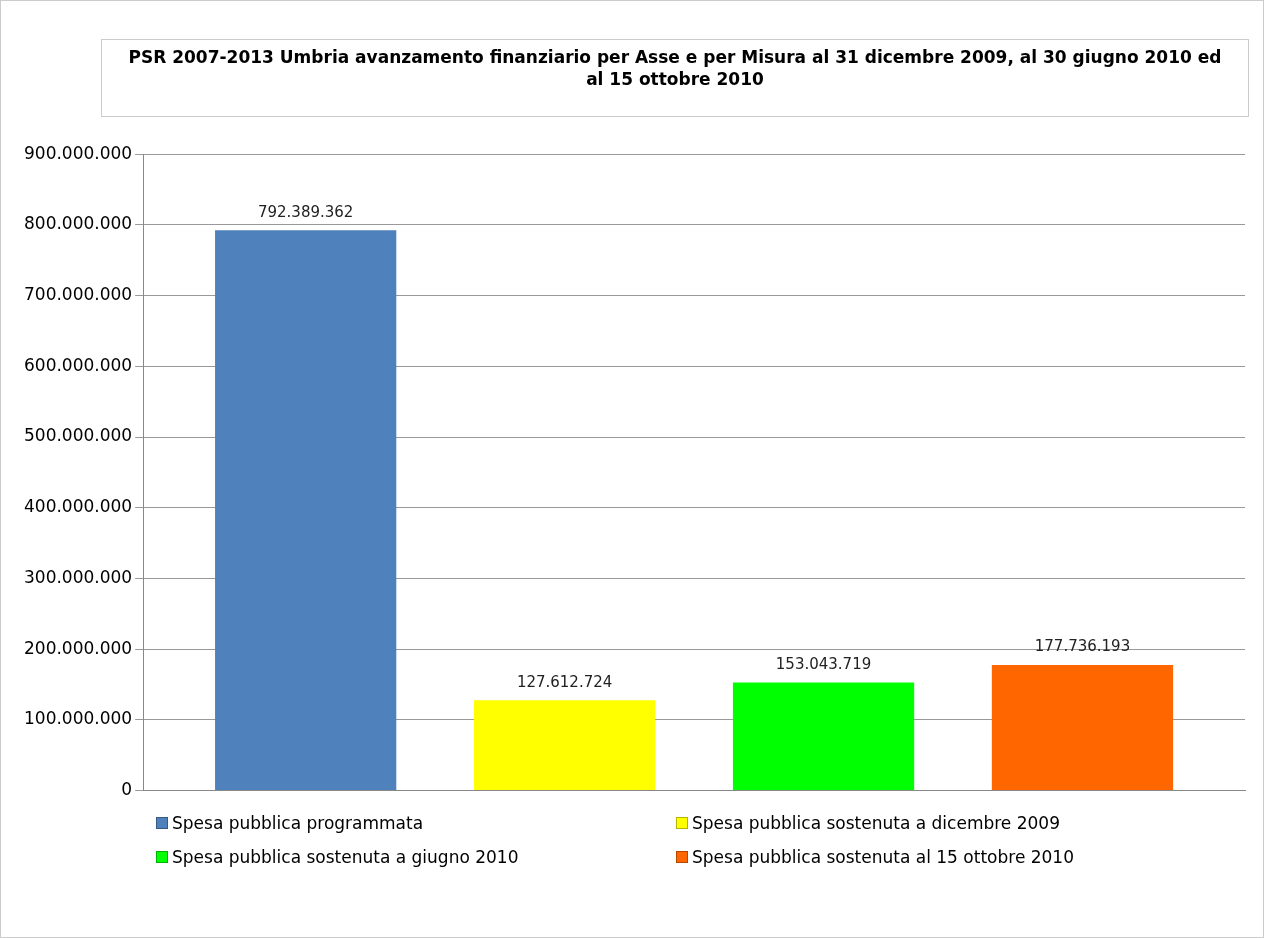 The height and width of the screenshot is (938, 1264). Describe the element at coordinates (675, 78) in the screenshot. I see `chart-title: PSR 2007-2013 Umbria avanzamento finanziario per Asse e per Misura al 31 dicembre 2009, al 30 giugno 2010 ed al 15 ottobre 2010` at that location.